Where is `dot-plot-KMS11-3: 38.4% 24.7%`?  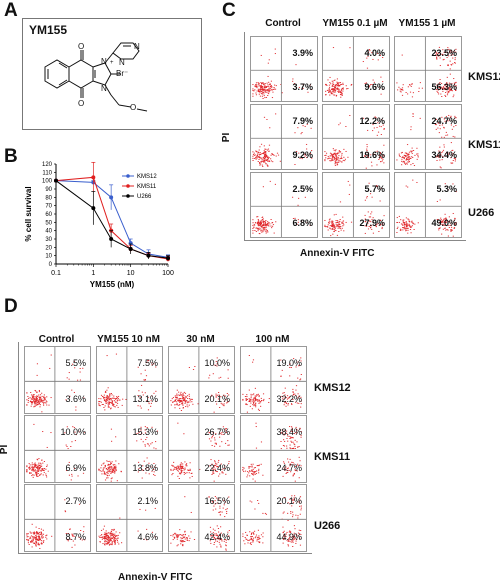
dot-plot-KMS11-3: 38.4% 24.7% is located at coordinates (273, 449).